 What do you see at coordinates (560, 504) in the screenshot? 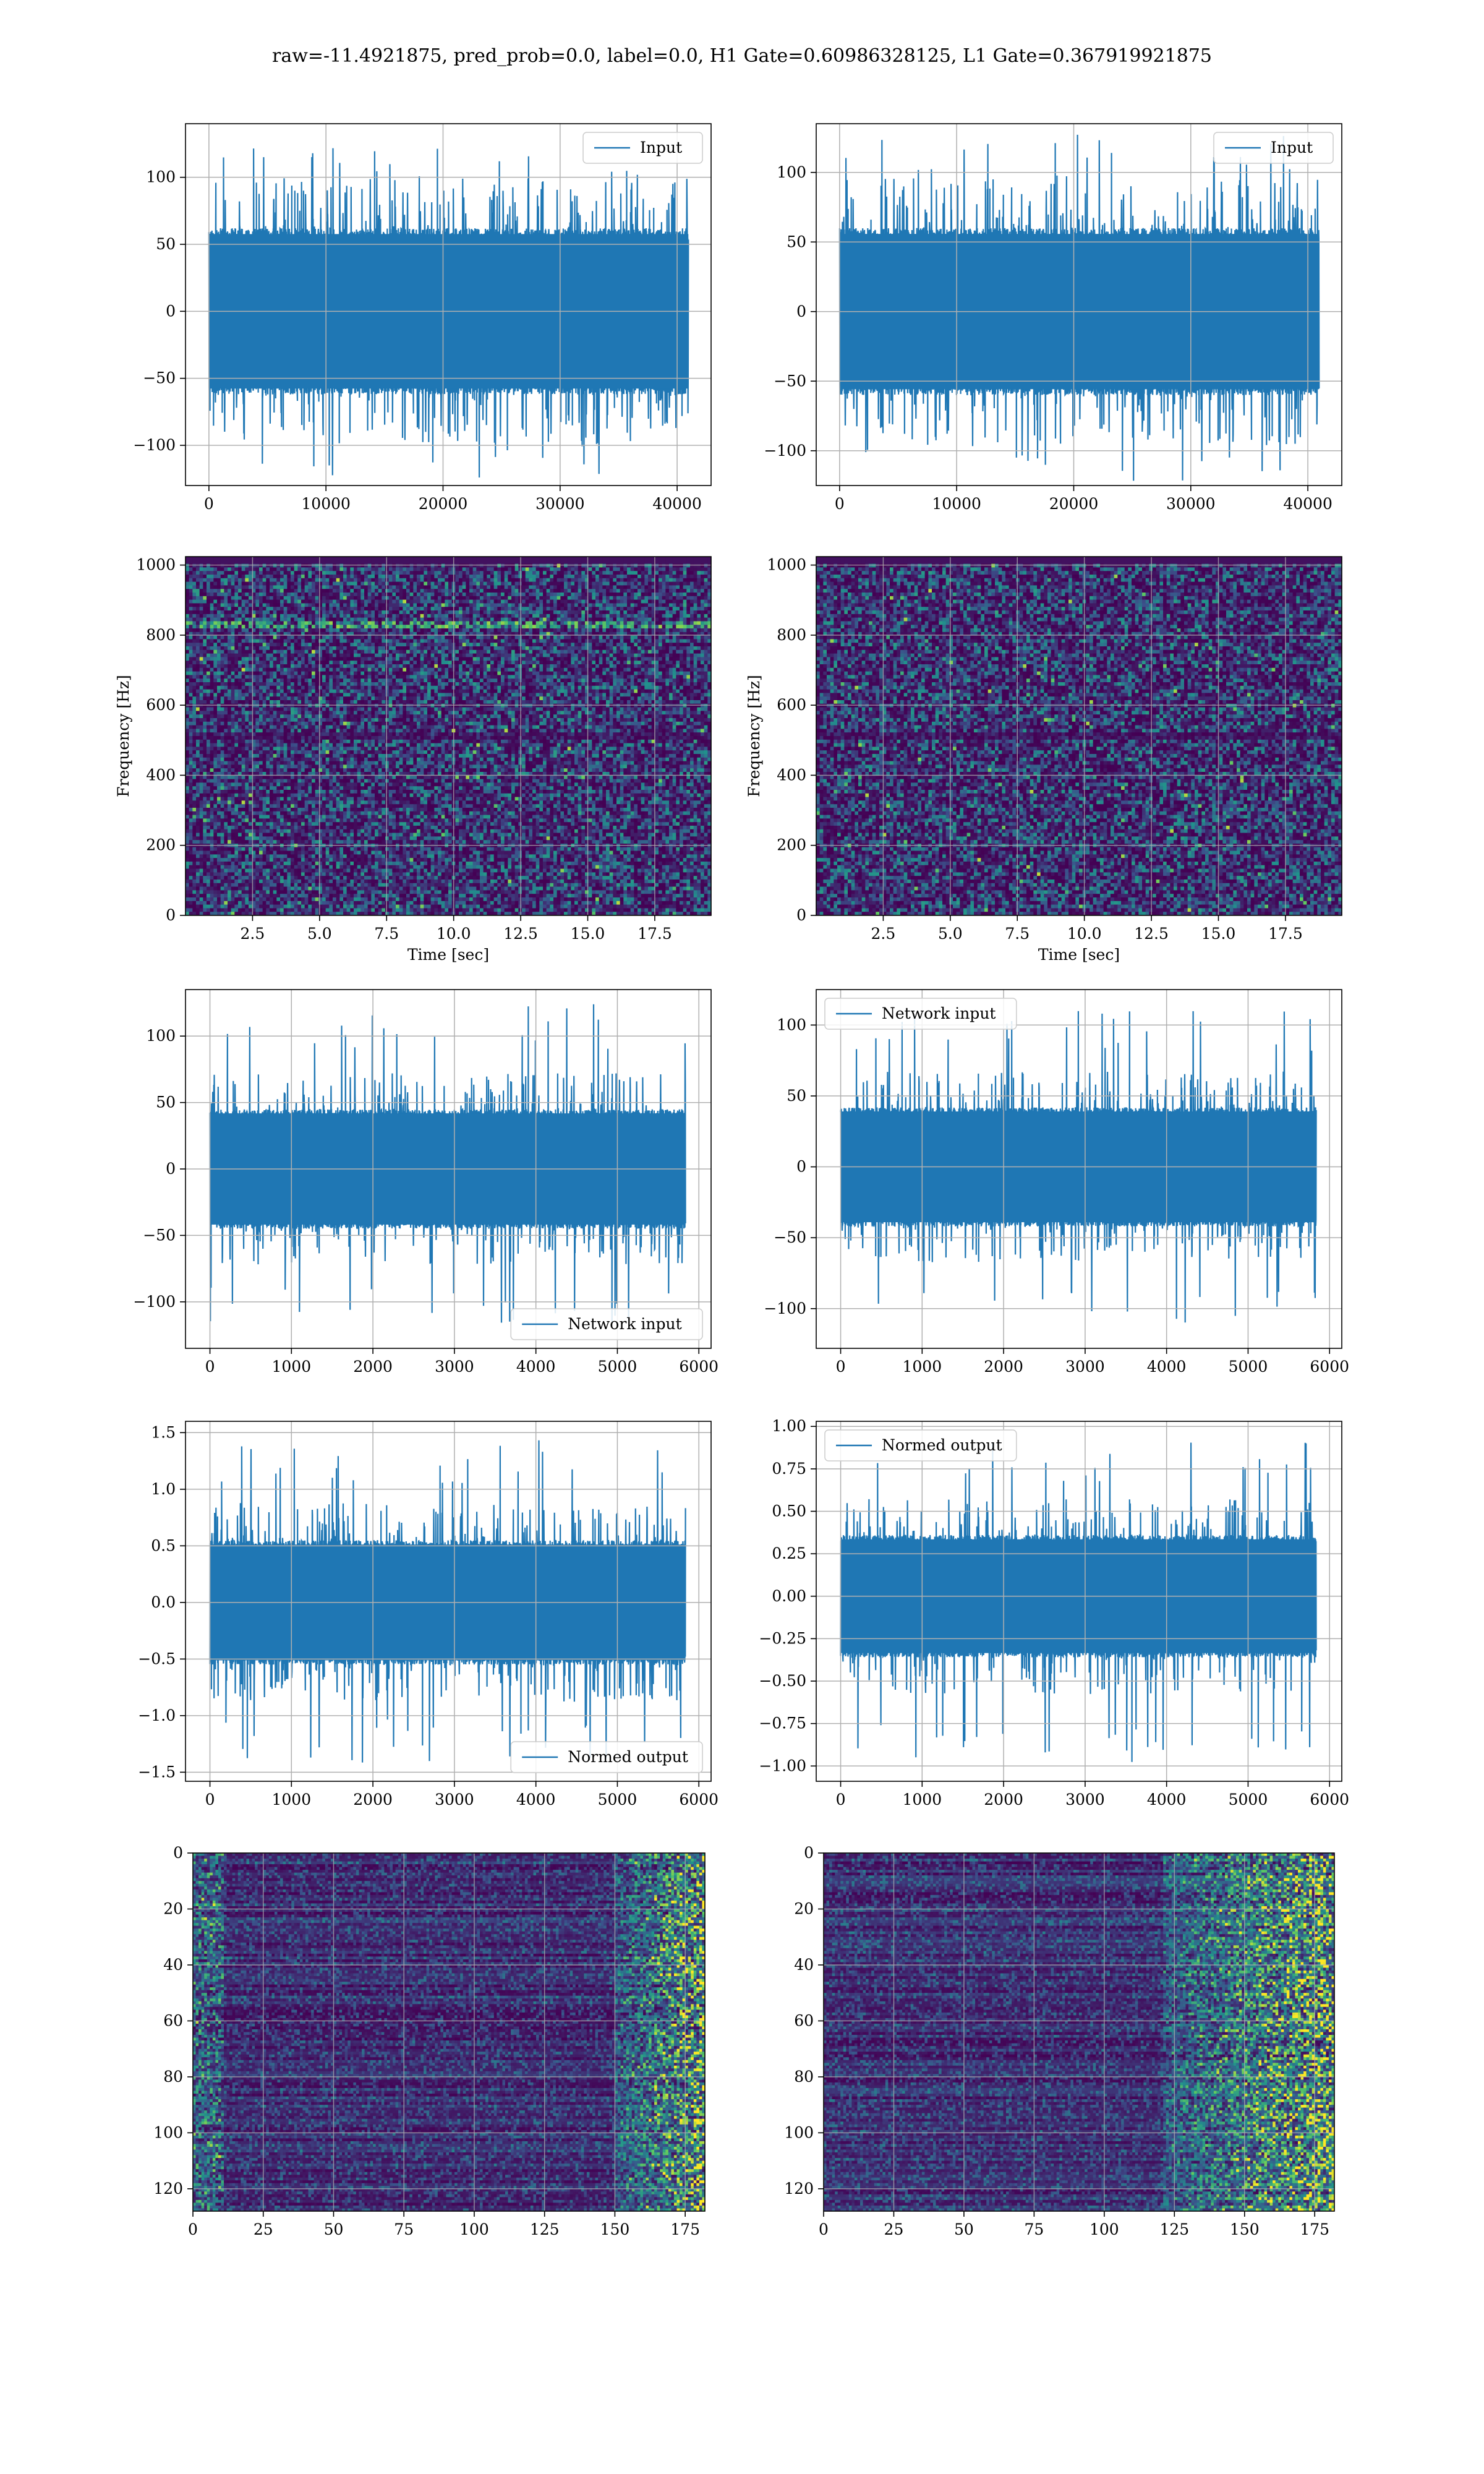
I see `x-tick-label: 30000` at bounding box center [560, 504].